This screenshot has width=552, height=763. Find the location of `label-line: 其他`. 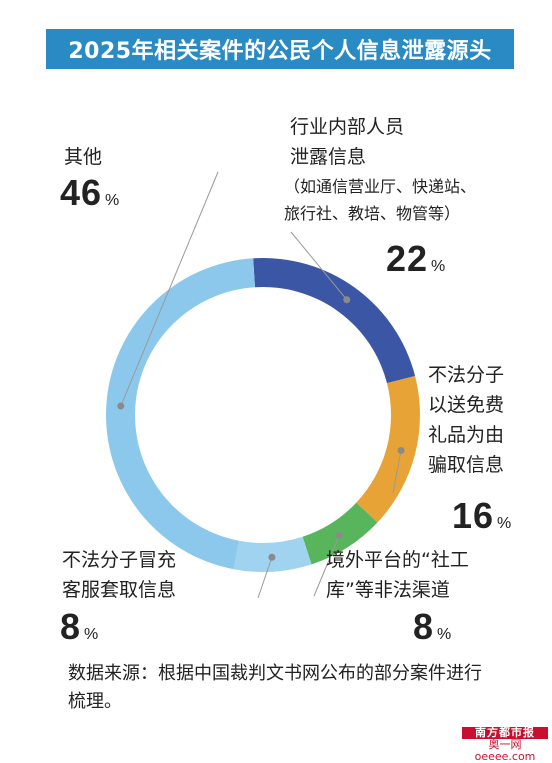

label-line: 其他 is located at coordinates (83, 157).